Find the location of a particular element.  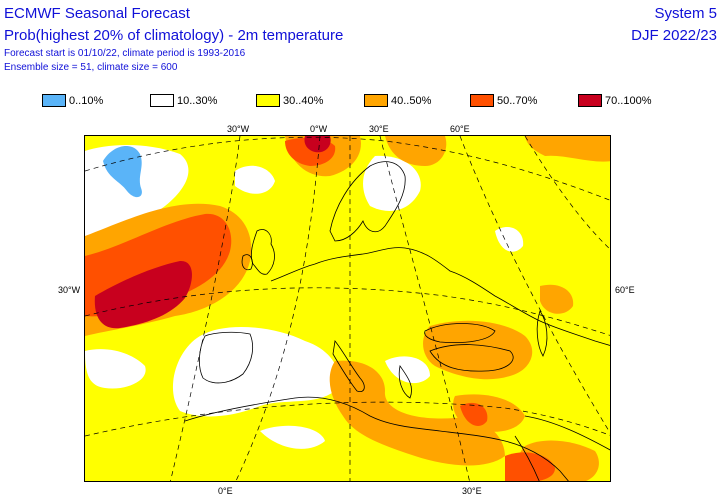

coastline-britain is located at coordinates (262, 252).